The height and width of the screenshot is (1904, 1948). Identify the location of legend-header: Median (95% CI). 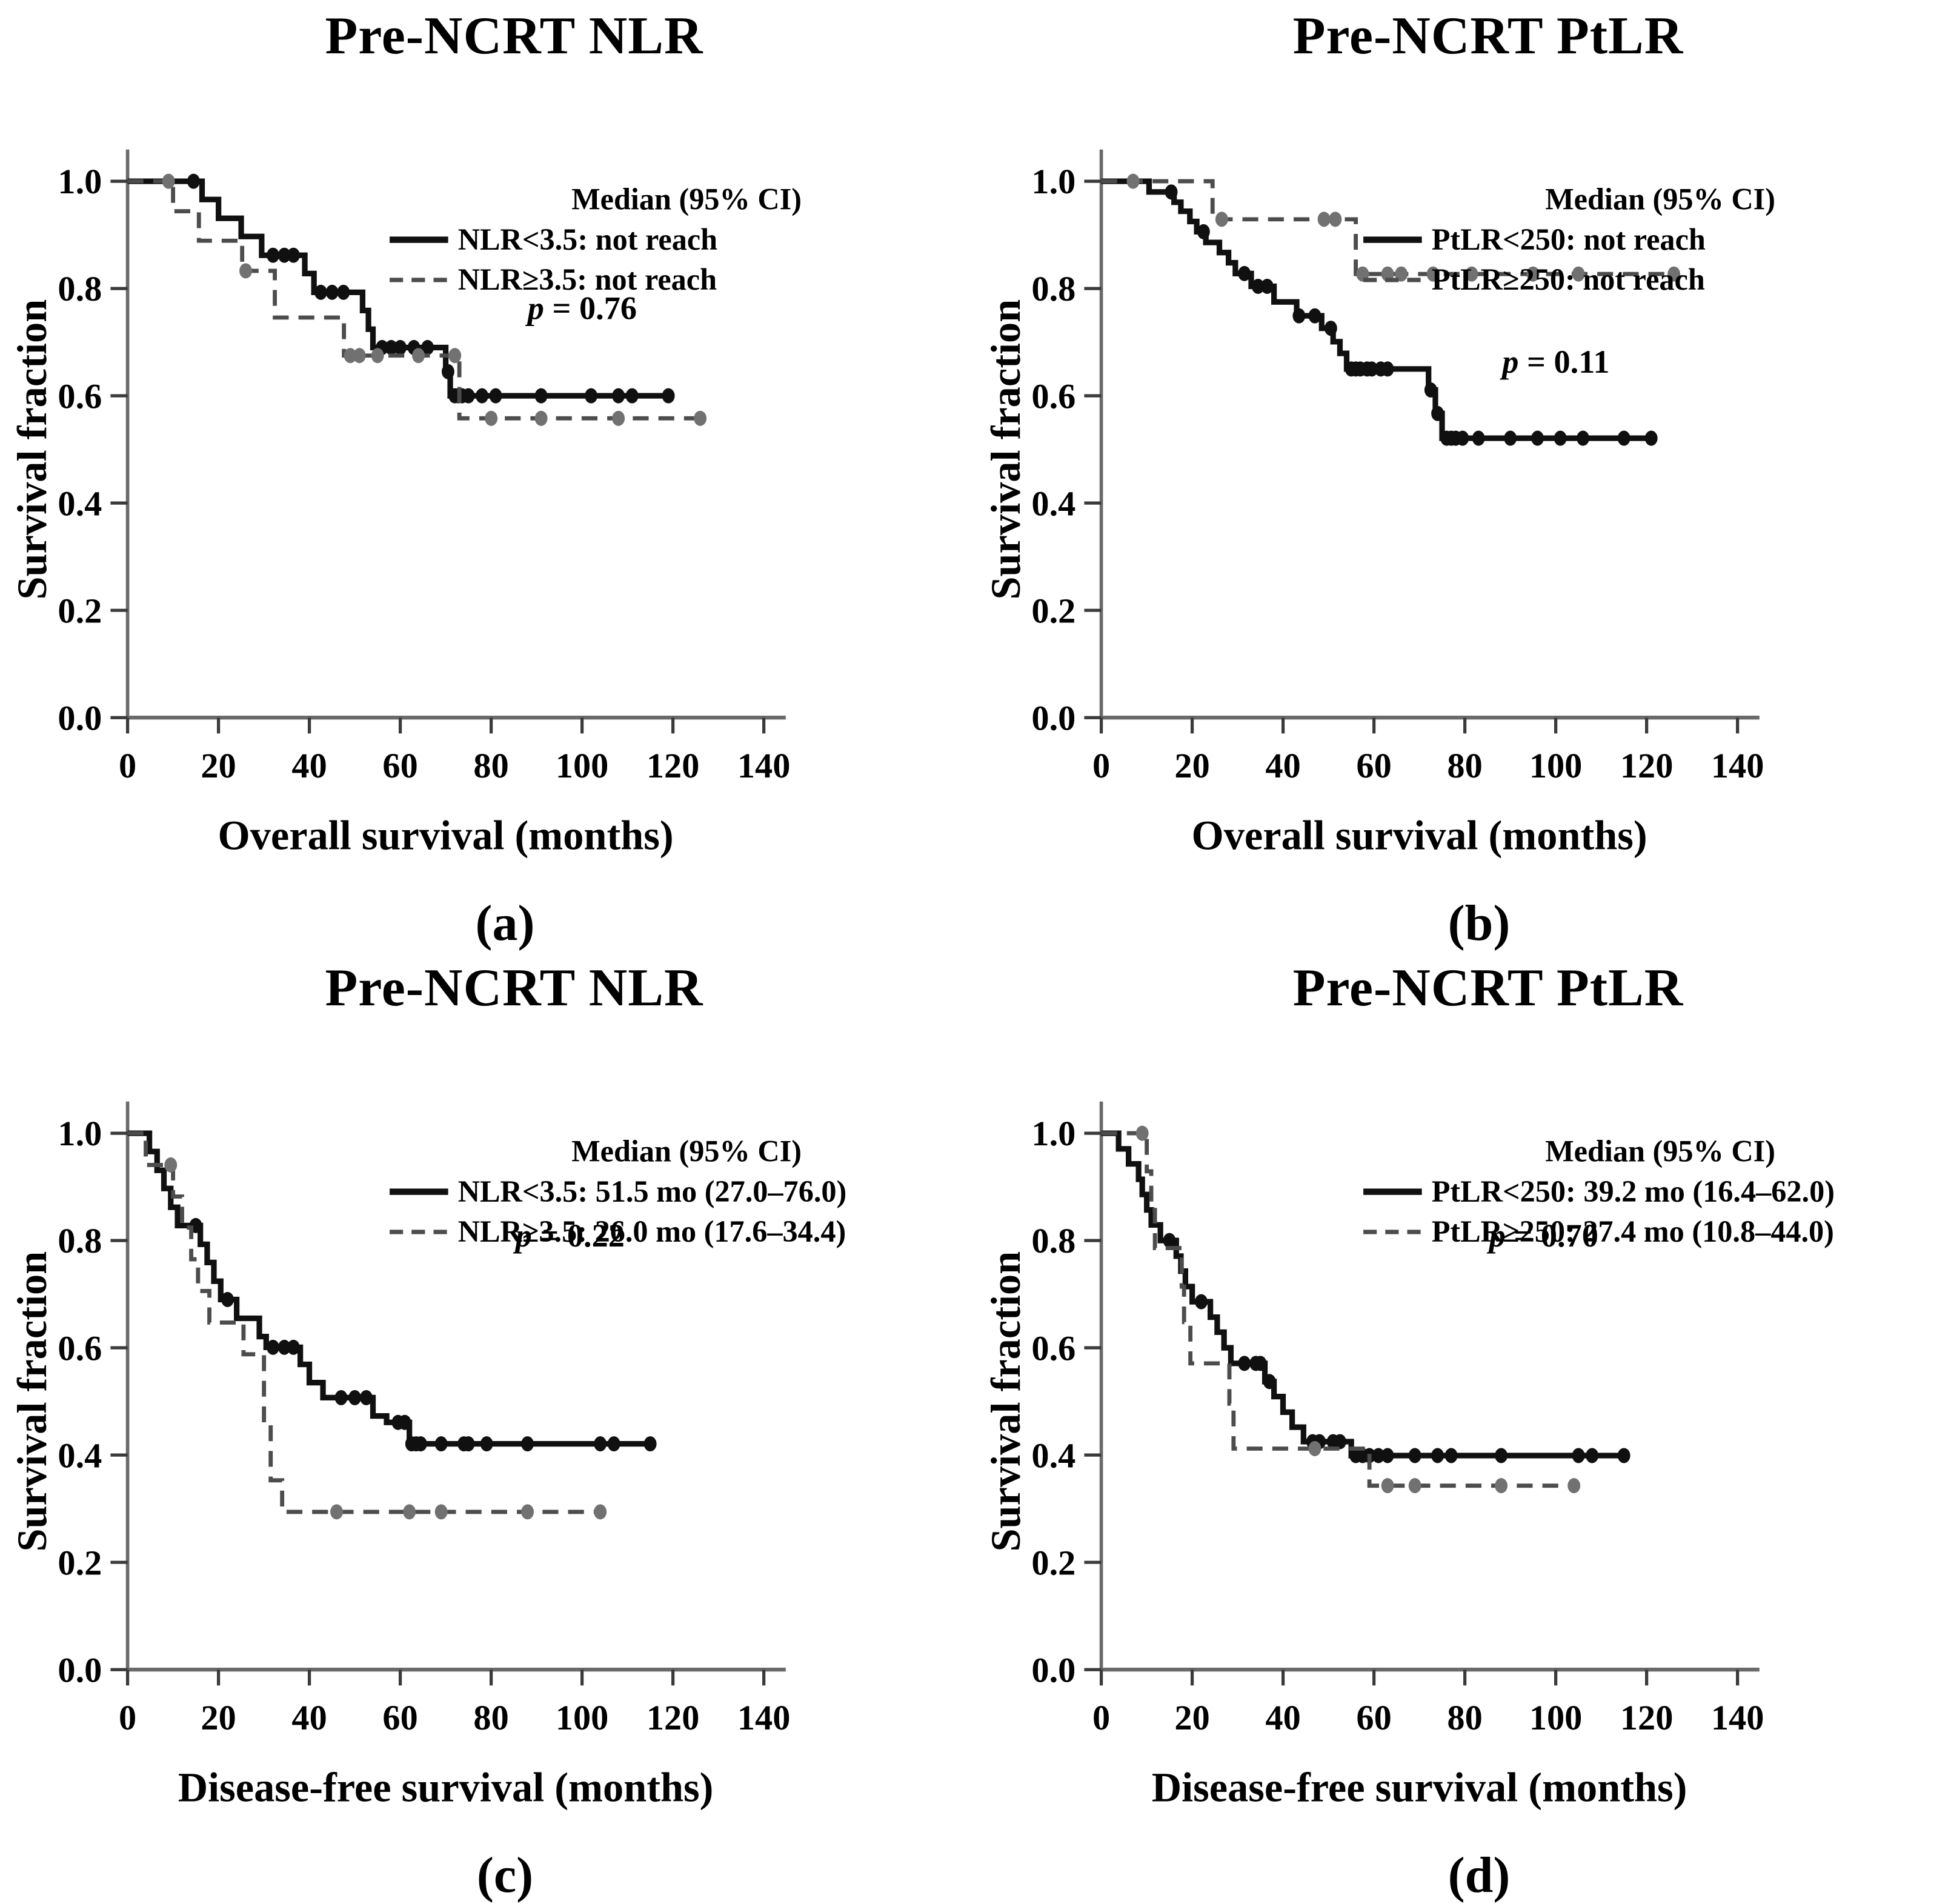
(1660, 199).